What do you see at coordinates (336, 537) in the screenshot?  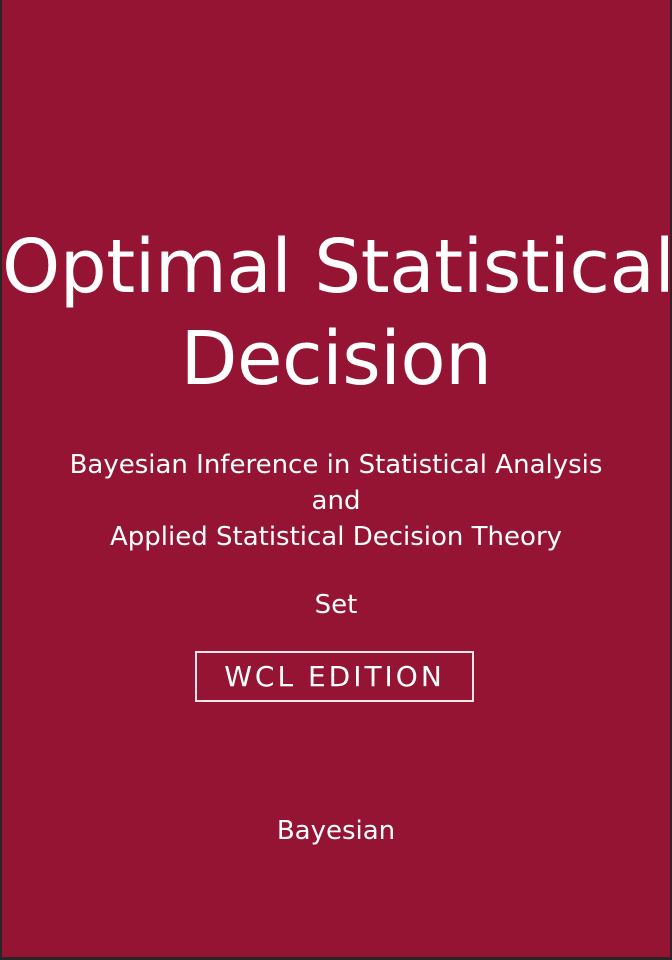 I see `subtitle-line-3: Applied Statistical Decision Theory` at bounding box center [336, 537].